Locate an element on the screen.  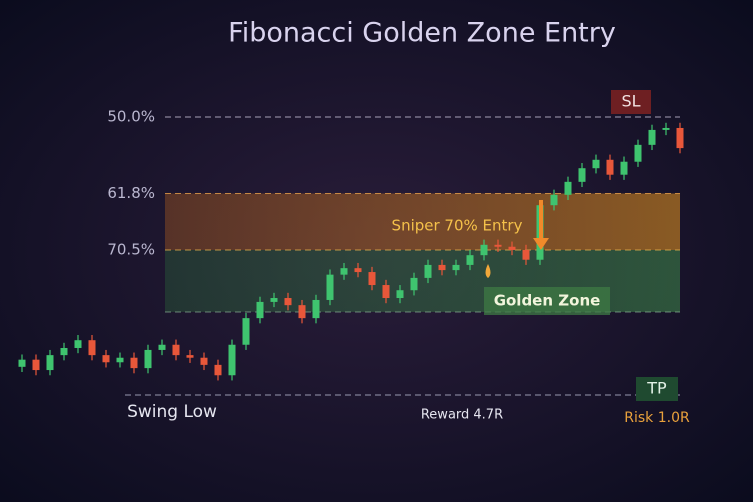
fib-zone is located at coordinates (422, 221).